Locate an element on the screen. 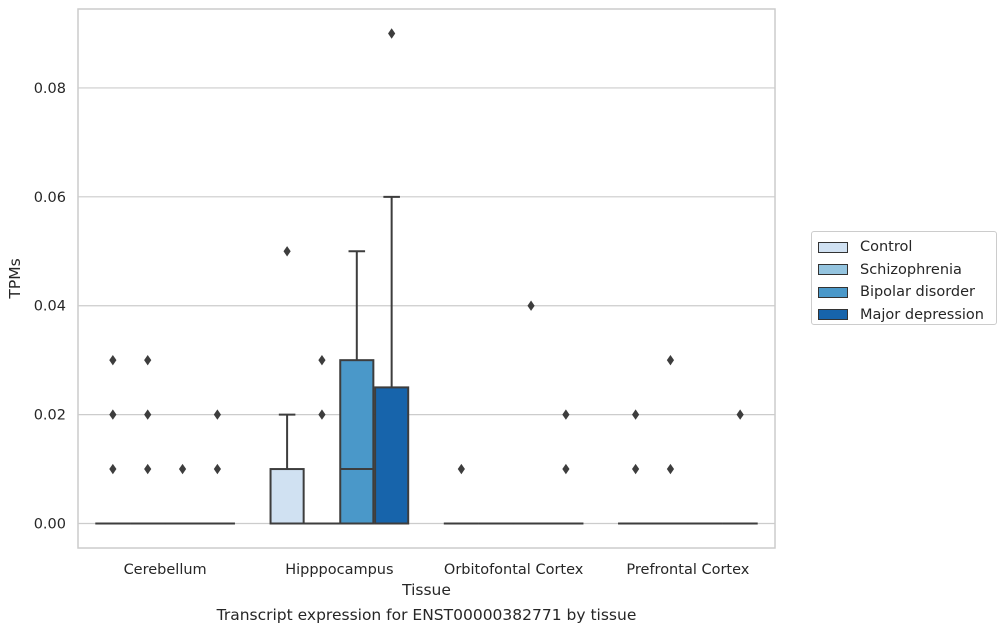  x-axis-label: Tissue is located at coordinates (426, 590).